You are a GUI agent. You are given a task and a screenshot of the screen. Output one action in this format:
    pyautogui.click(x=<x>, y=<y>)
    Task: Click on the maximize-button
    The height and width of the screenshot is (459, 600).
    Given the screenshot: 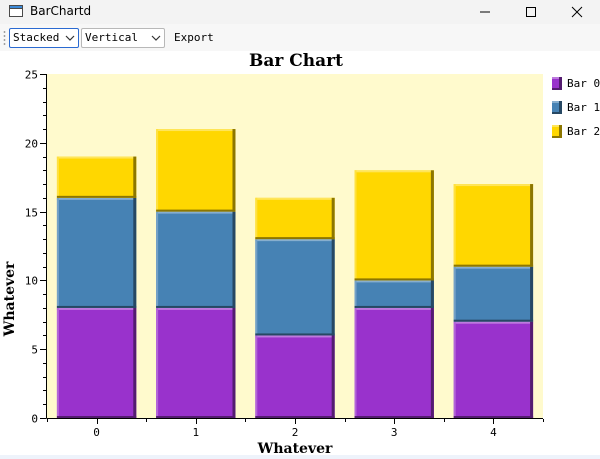 What is the action you would take?
    pyautogui.click(x=531, y=12)
    